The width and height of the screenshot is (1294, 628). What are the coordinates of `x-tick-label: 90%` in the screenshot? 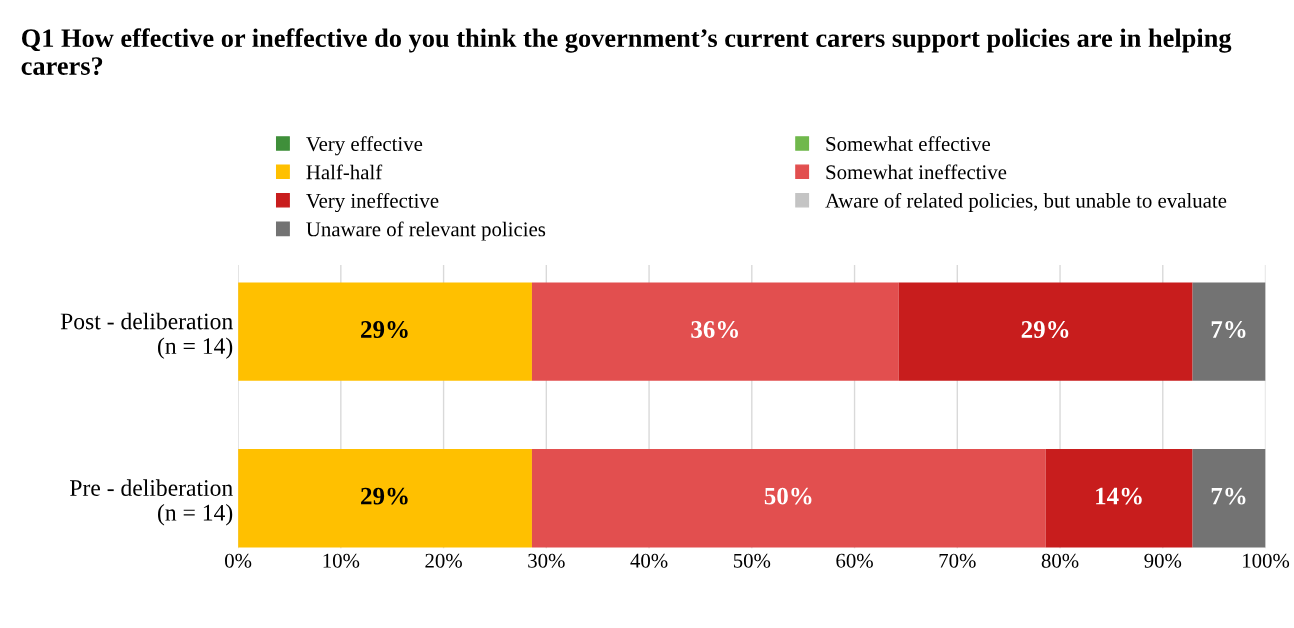 It's located at (1163, 560).